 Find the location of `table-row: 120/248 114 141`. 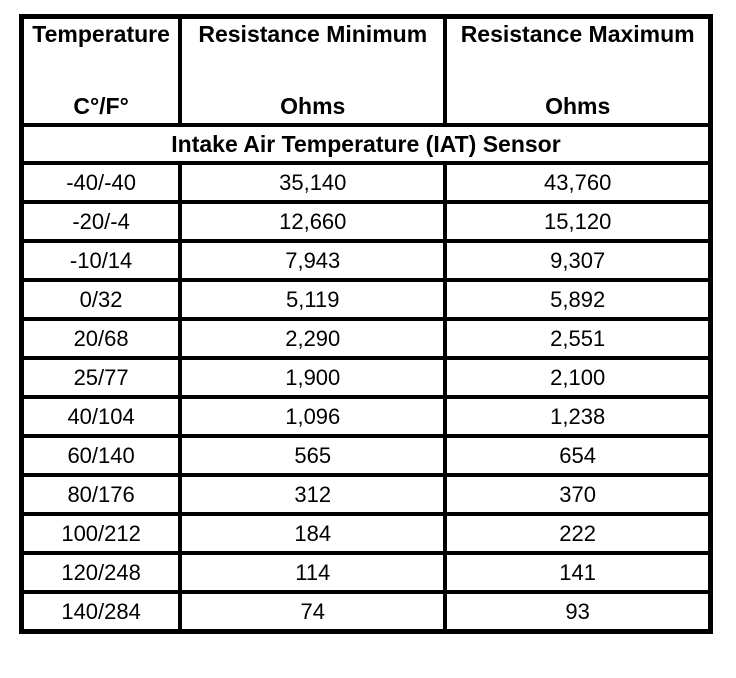

table-row: 120/248 114 141 is located at coordinates (366, 572).